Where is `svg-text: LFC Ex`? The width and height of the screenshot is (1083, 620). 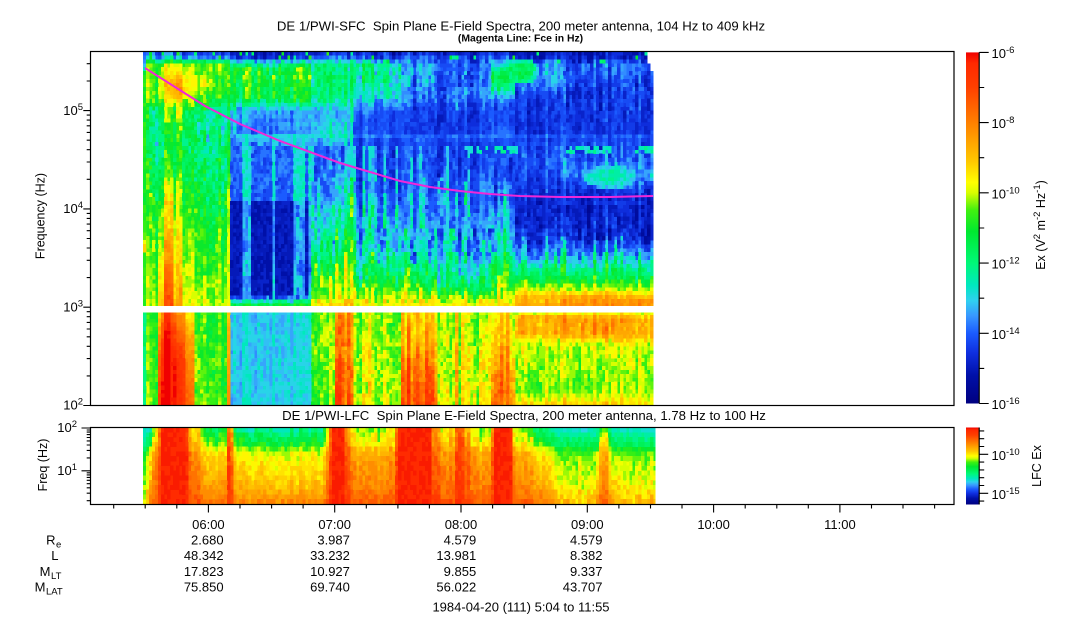 svg-text: LFC Ex is located at coordinates (1037, 465).